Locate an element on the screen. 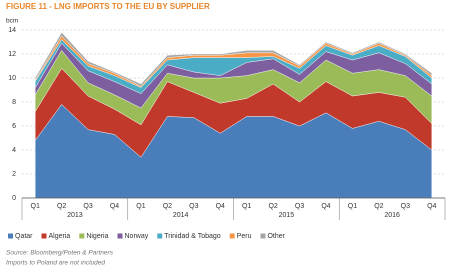 This screenshot has height=275, width=468. y-tick-label: 12 is located at coordinates (12, 54).